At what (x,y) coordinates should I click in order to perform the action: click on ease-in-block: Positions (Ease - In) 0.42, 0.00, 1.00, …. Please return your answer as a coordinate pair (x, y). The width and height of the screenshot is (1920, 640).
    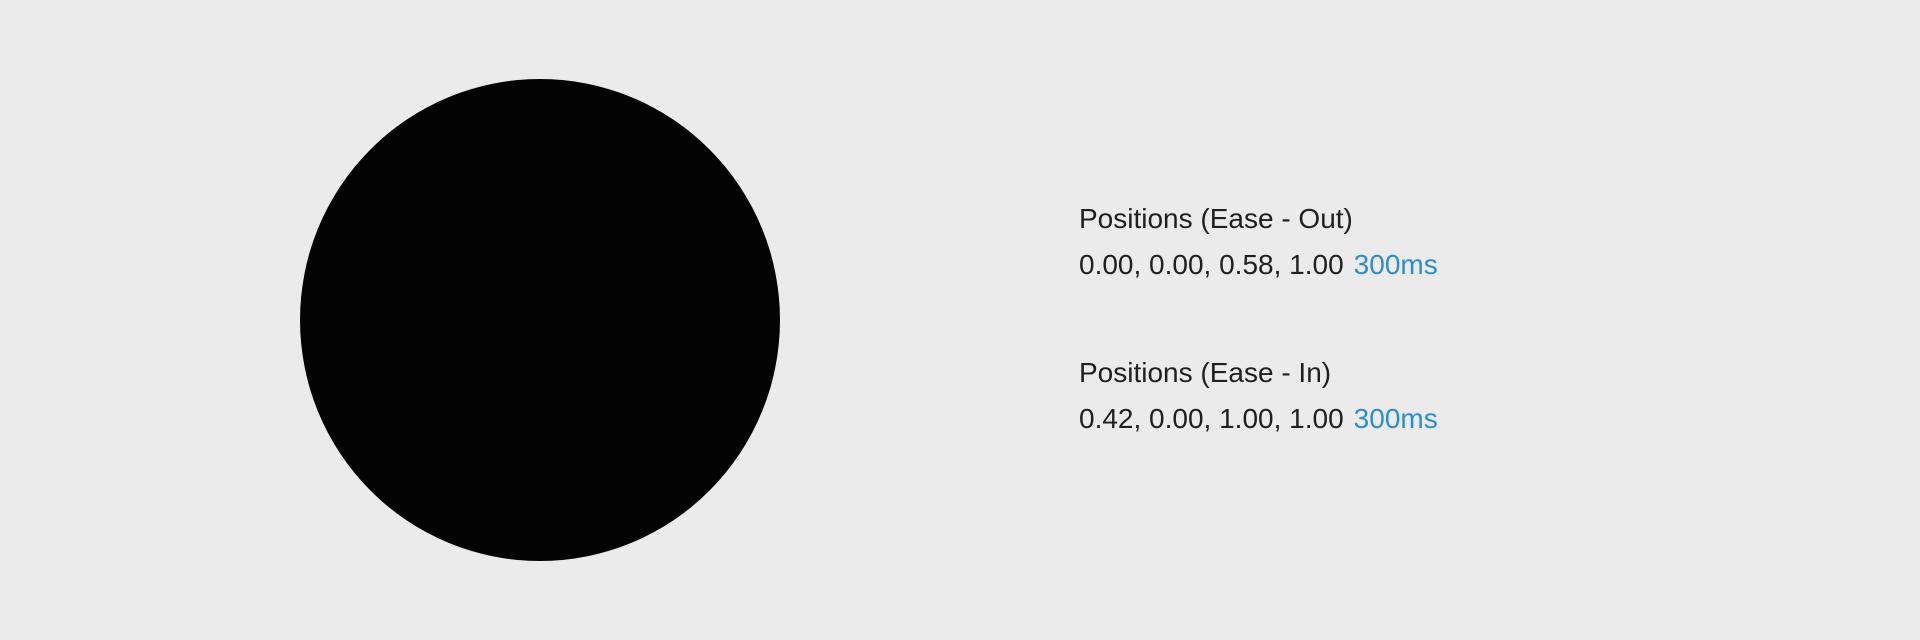
    Looking at the image, I should click on (1379, 396).